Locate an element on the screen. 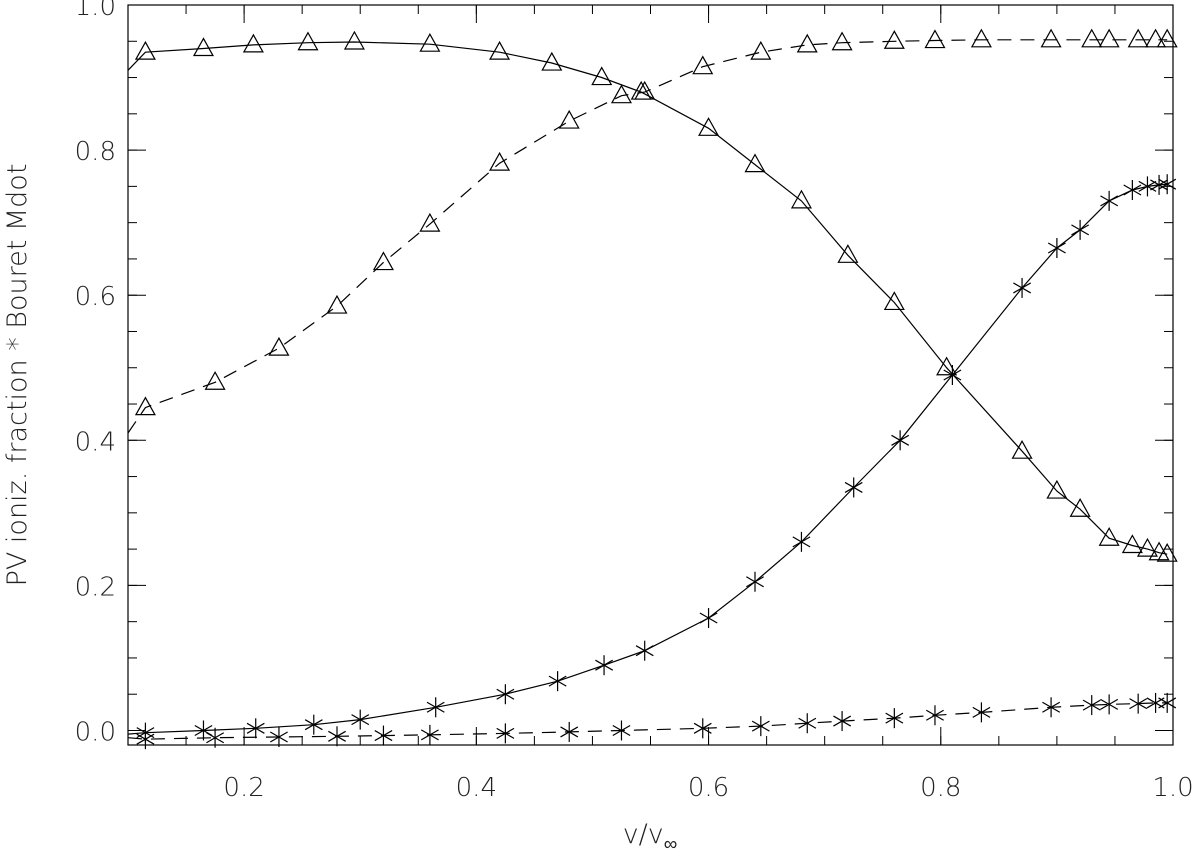  x-axis-title: v/v∞ is located at coordinates (650, 835).